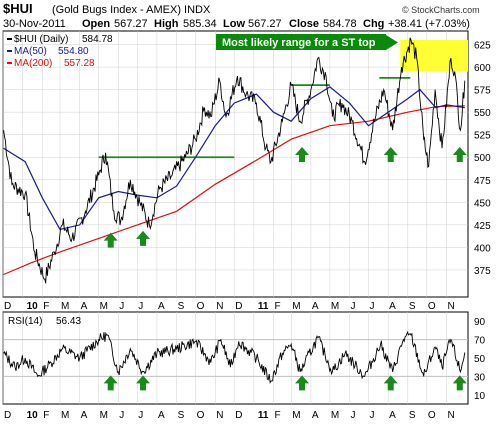  What do you see at coordinates (131, 24) in the screenshot?
I see `open-value: 567.27` at bounding box center [131, 24].